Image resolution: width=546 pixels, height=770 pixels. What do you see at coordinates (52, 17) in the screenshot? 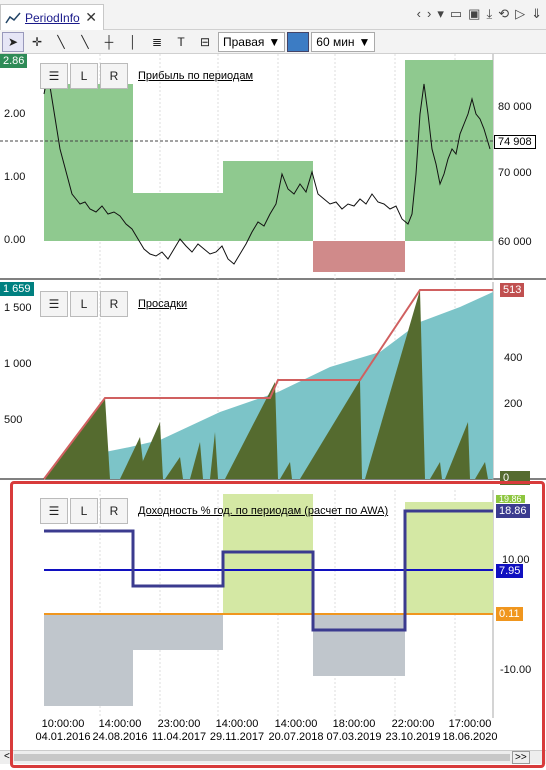
I see `tab-periodinfo: PeriodInfo ✕` at bounding box center [52, 17].